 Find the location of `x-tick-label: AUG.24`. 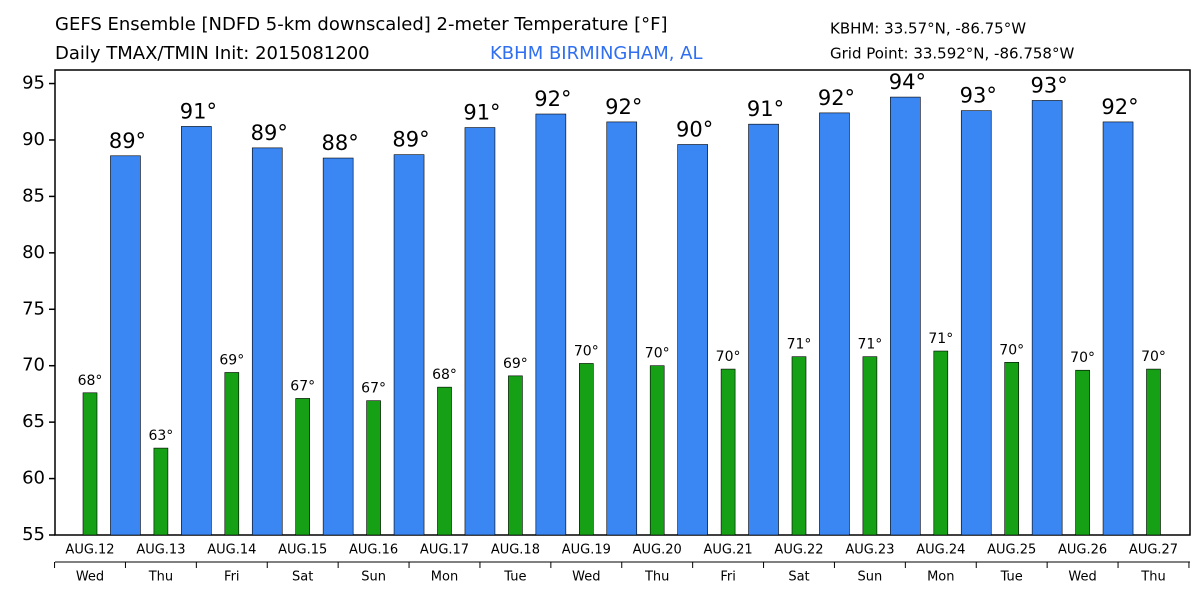

x-tick-label: AUG.24 is located at coordinates (940, 550).